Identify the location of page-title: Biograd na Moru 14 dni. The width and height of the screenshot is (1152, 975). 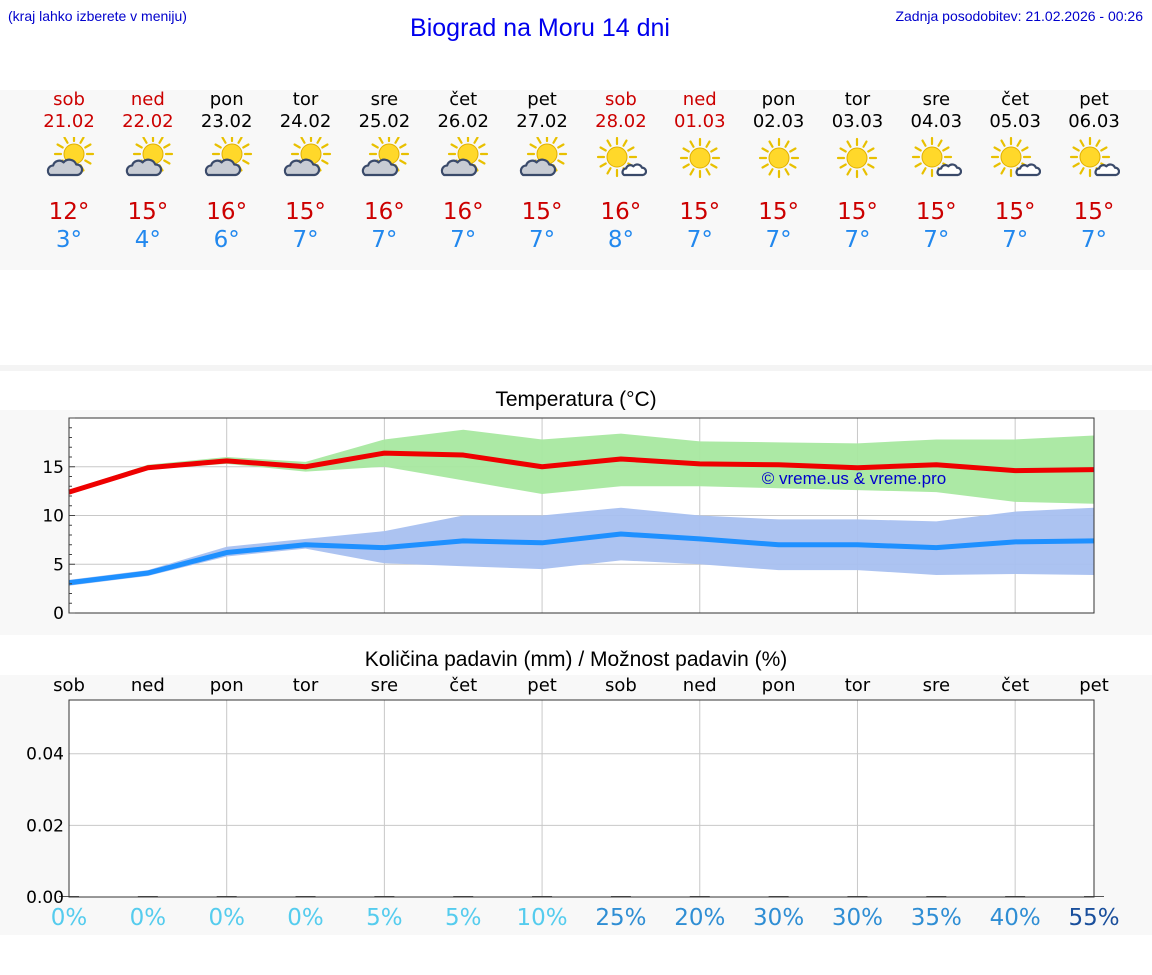
(540, 28).